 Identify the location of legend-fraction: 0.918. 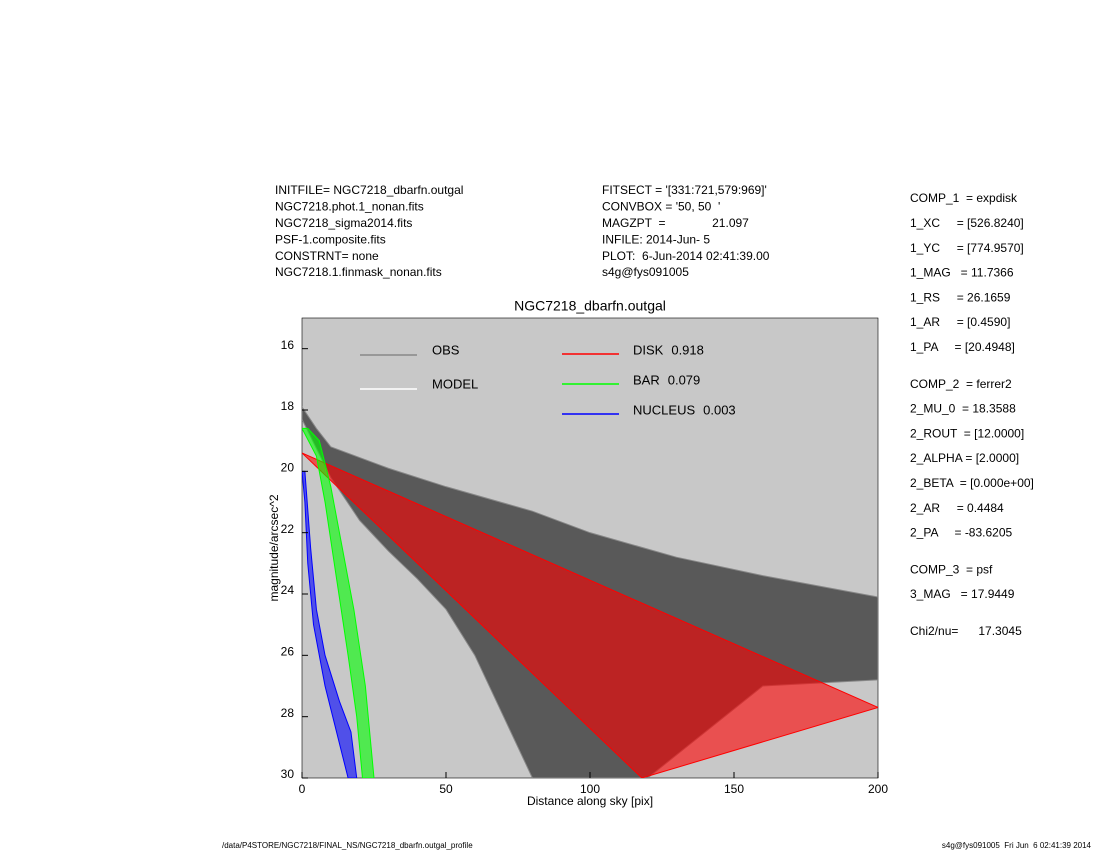
(687, 349).